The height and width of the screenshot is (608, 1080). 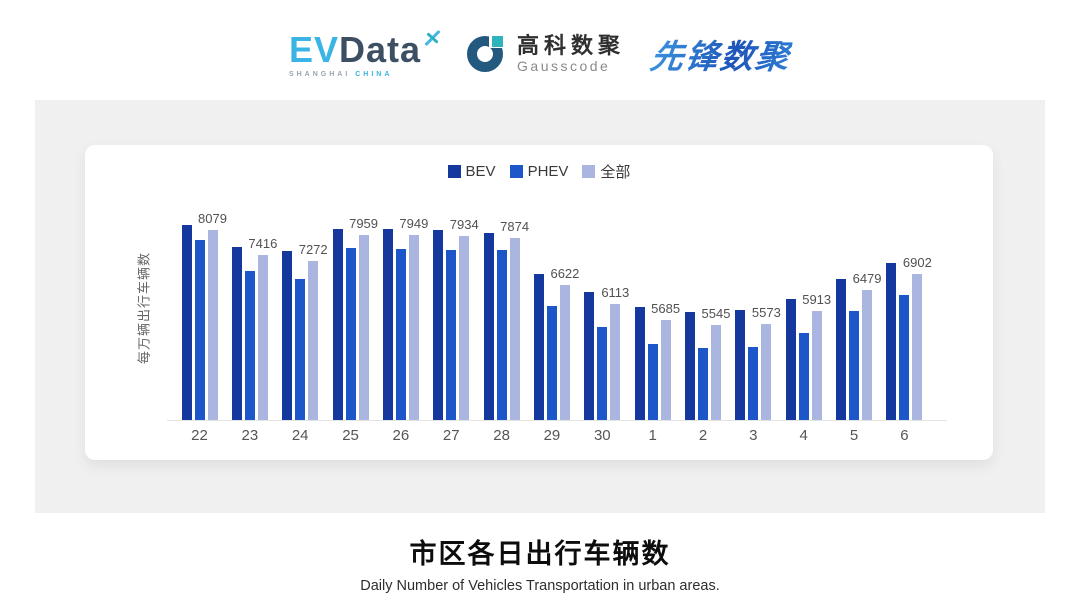 What do you see at coordinates (917, 347) in the screenshot?
I see `bar-全部-6` at bounding box center [917, 347].